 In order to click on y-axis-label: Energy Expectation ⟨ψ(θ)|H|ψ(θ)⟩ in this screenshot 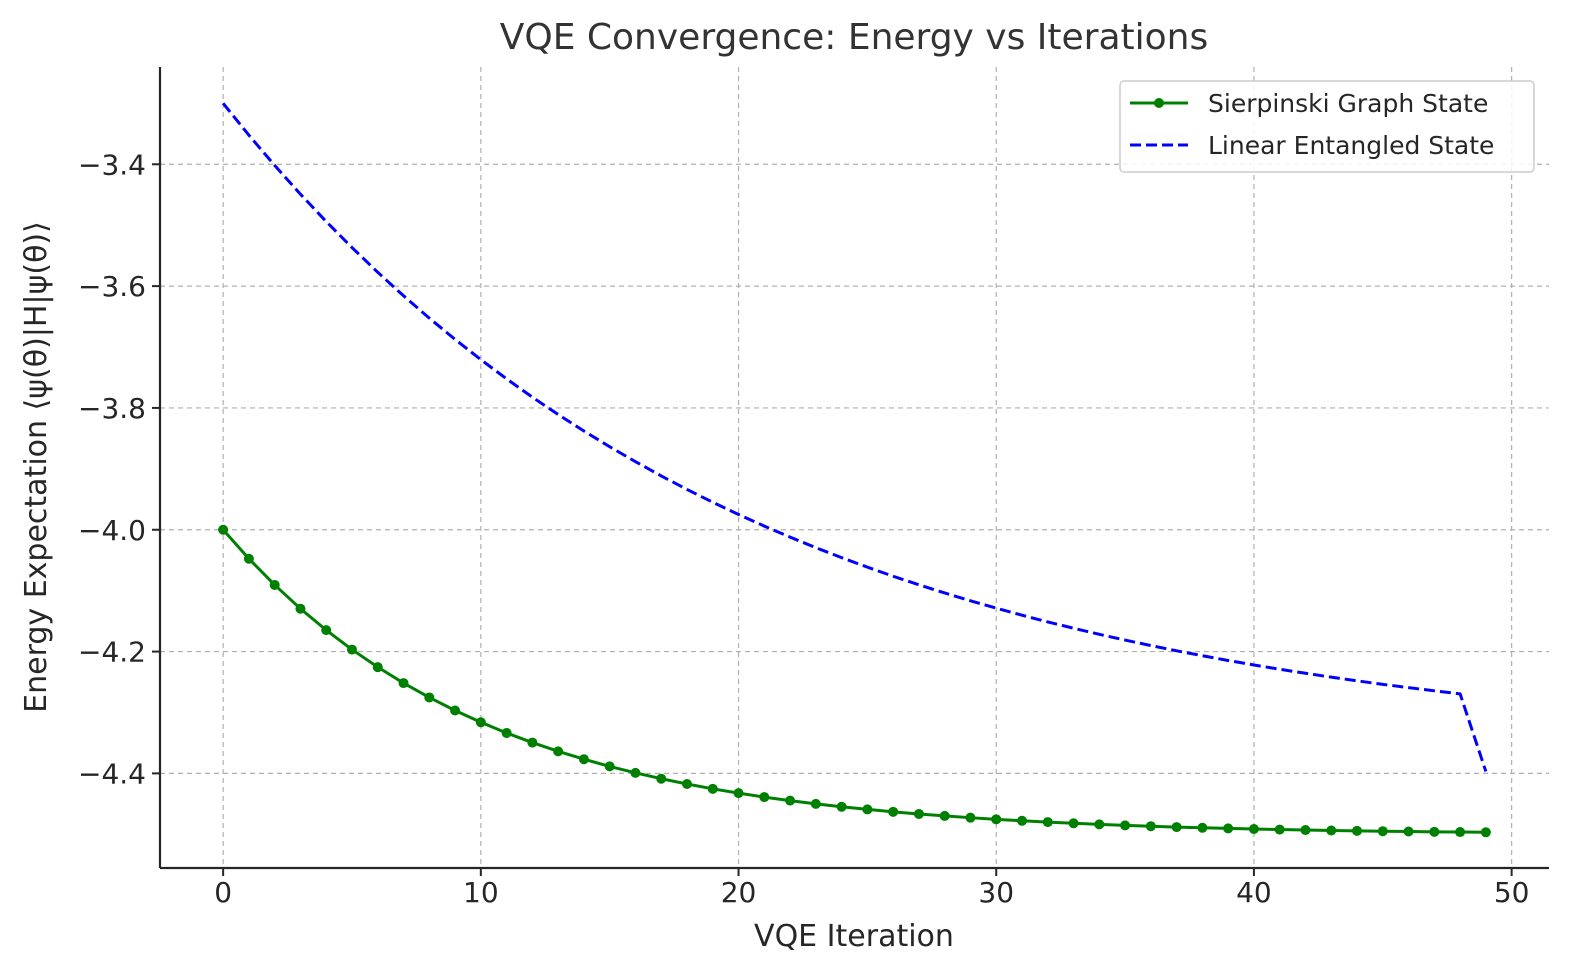, I will do `click(36, 467)`.